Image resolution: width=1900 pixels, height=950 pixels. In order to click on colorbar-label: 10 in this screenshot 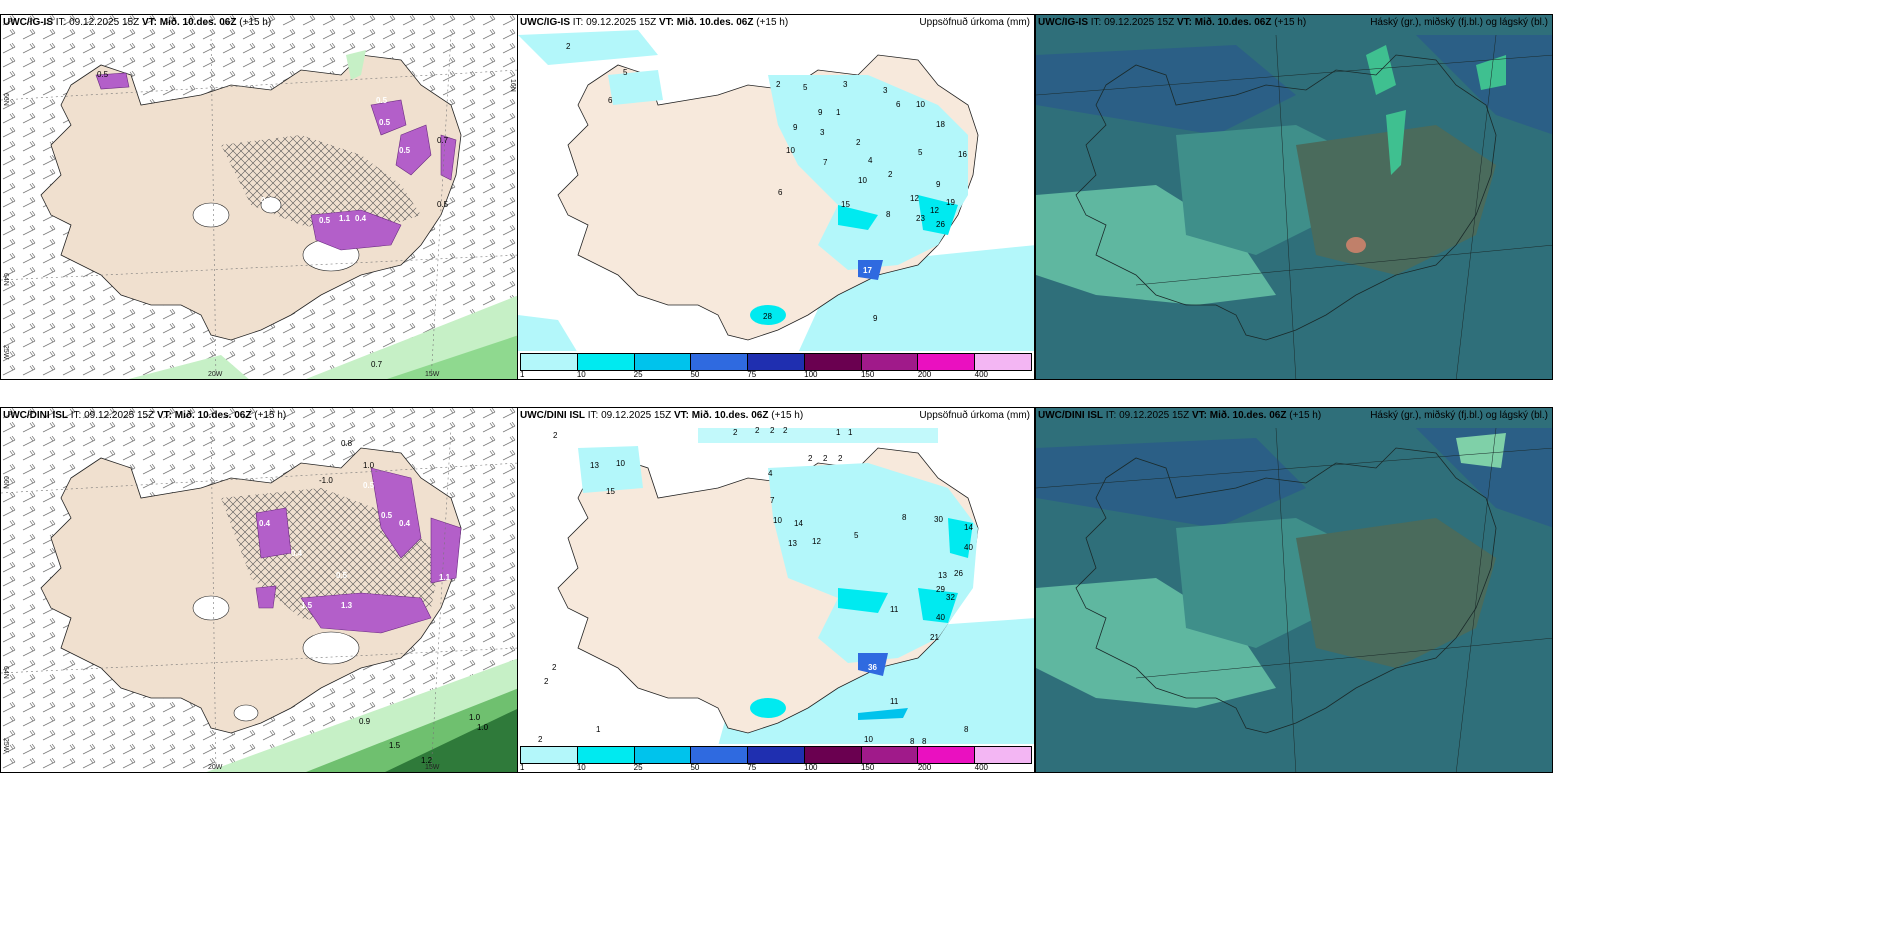, I will do `click(581, 374)`.